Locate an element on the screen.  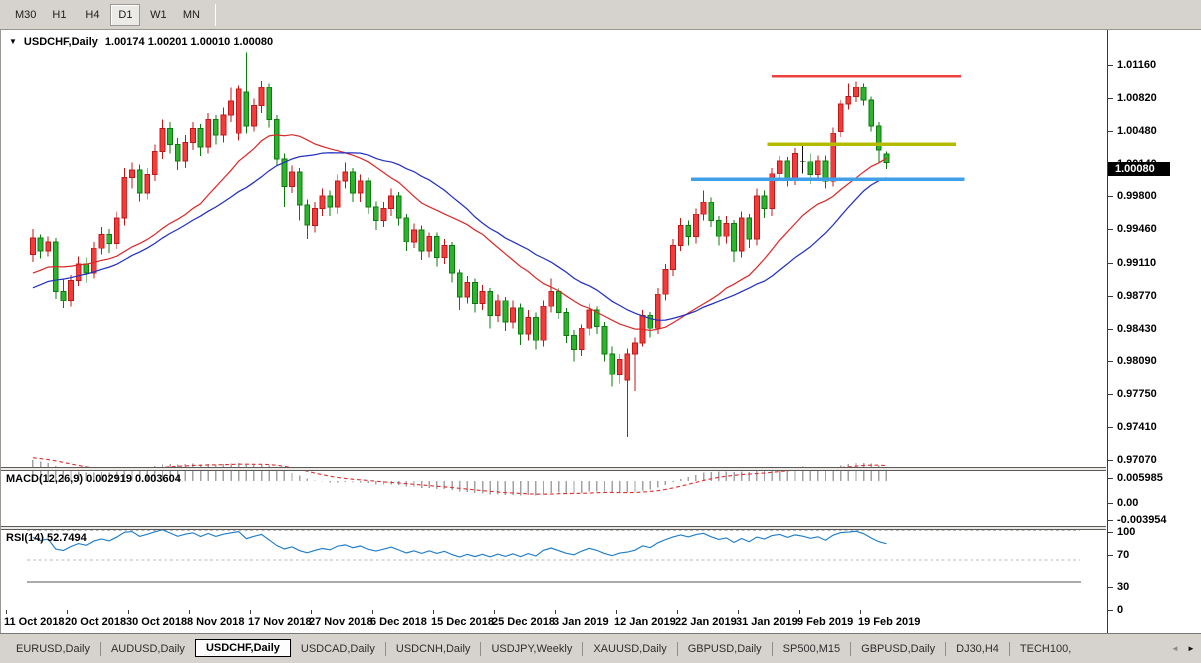
chart-tab-eurusd-daily: EURUSD,Daily is located at coordinates (53, 648).